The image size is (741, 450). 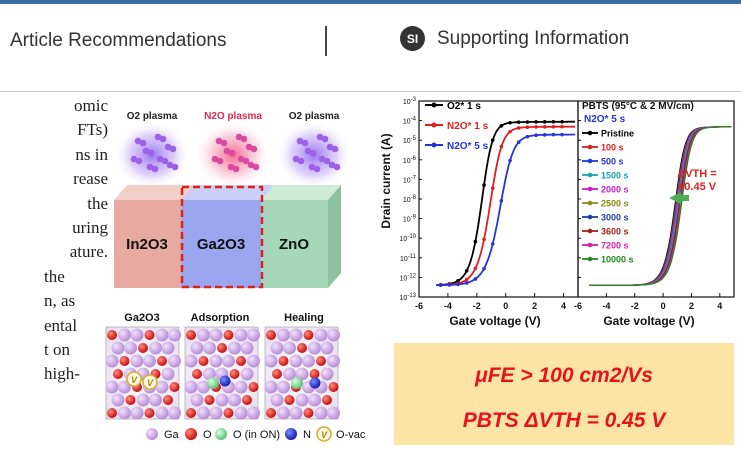 I want to click on abstract-line: omic, so click(x=91, y=105).